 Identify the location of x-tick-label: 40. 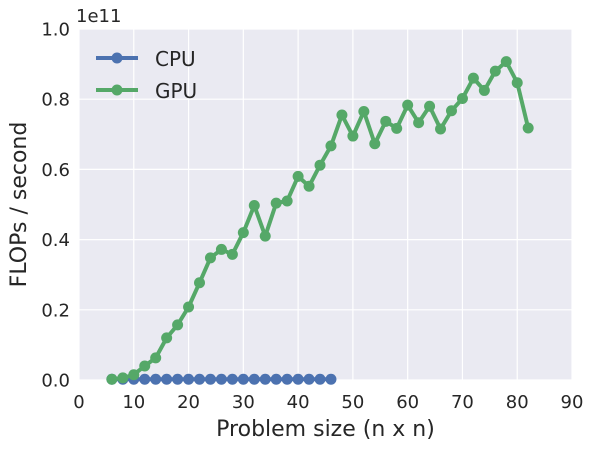
(298, 402).